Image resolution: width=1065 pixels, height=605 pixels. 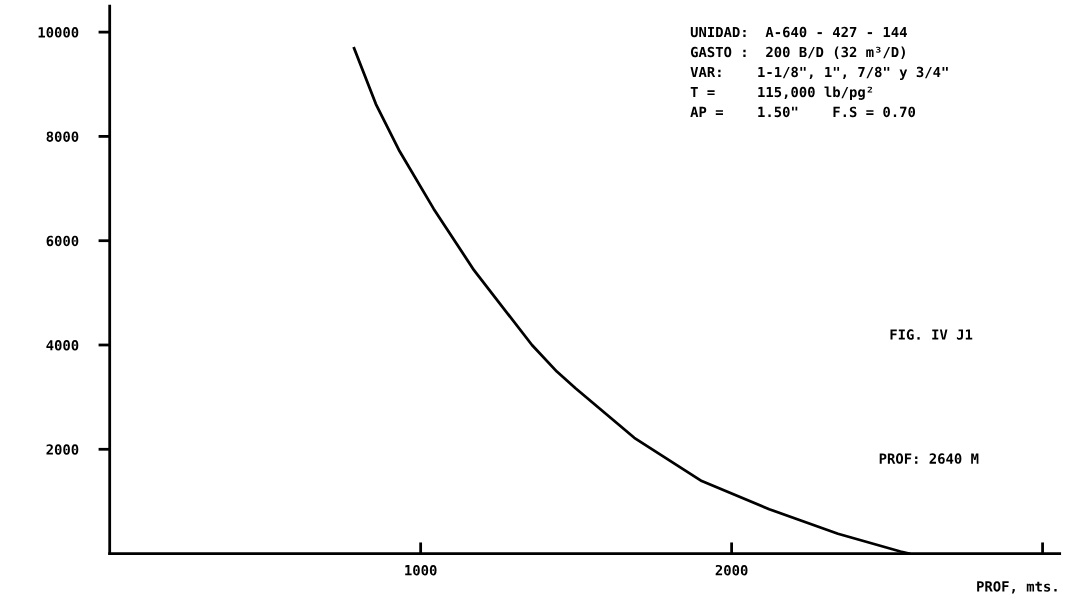 What do you see at coordinates (62, 241) in the screenshot?
I see `y-tick-label: 6000` at bounding box center [62, 241].